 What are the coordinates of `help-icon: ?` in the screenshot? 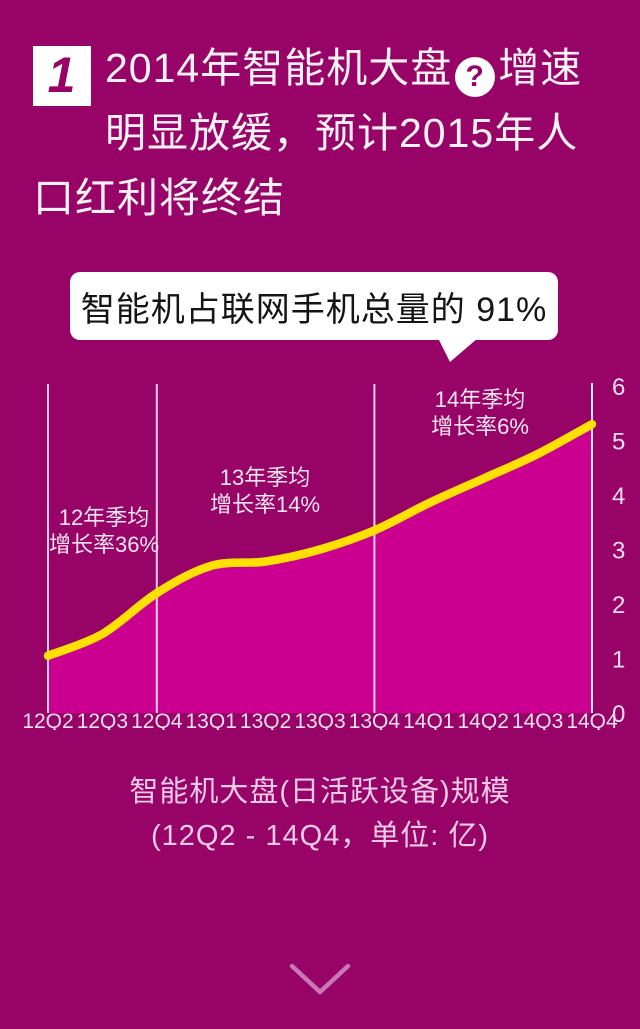 It's located at (475, 77).